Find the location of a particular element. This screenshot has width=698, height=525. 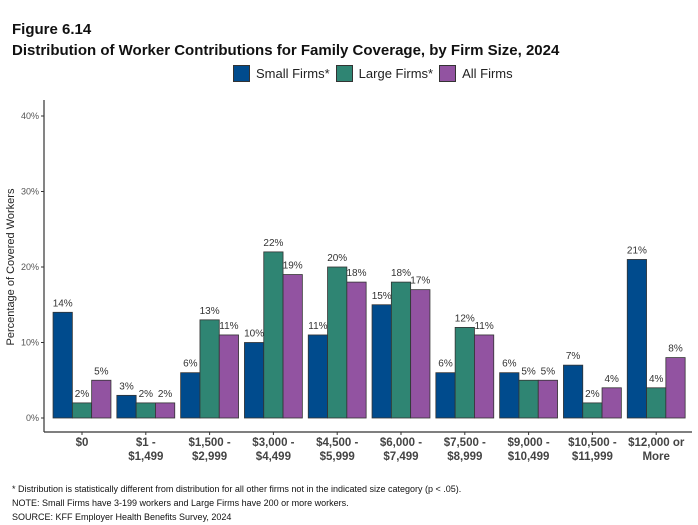

y-axis-label: Percentage of Covered Workers is located at coordinates (11, 266).